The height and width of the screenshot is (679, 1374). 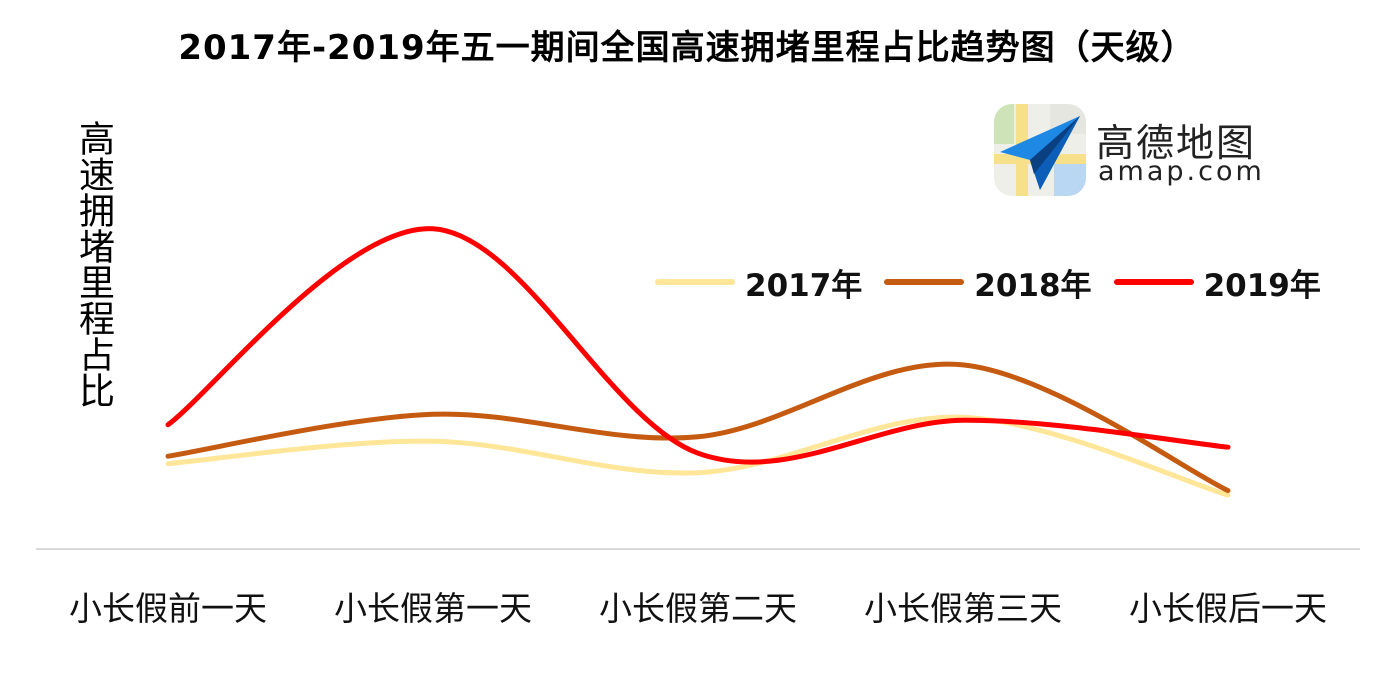 What do you see at coordinates (1228, 608) in the screenshot?
I see `x-tick-label: 小长假后一天` at bounding box center [1228, 608].